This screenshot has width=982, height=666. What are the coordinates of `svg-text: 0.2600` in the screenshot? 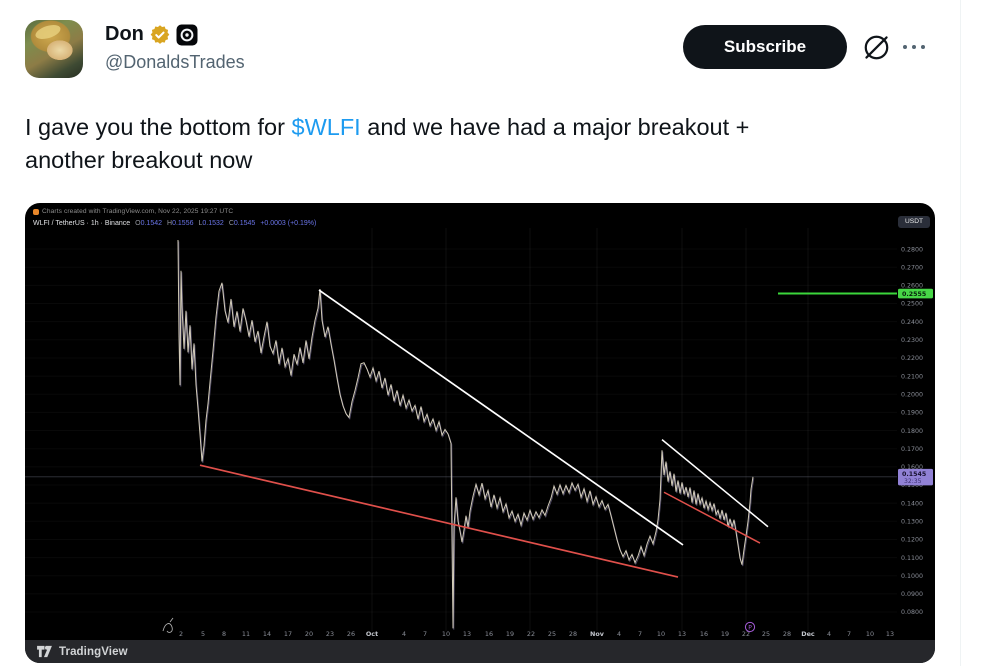 It's located at (912, 286).